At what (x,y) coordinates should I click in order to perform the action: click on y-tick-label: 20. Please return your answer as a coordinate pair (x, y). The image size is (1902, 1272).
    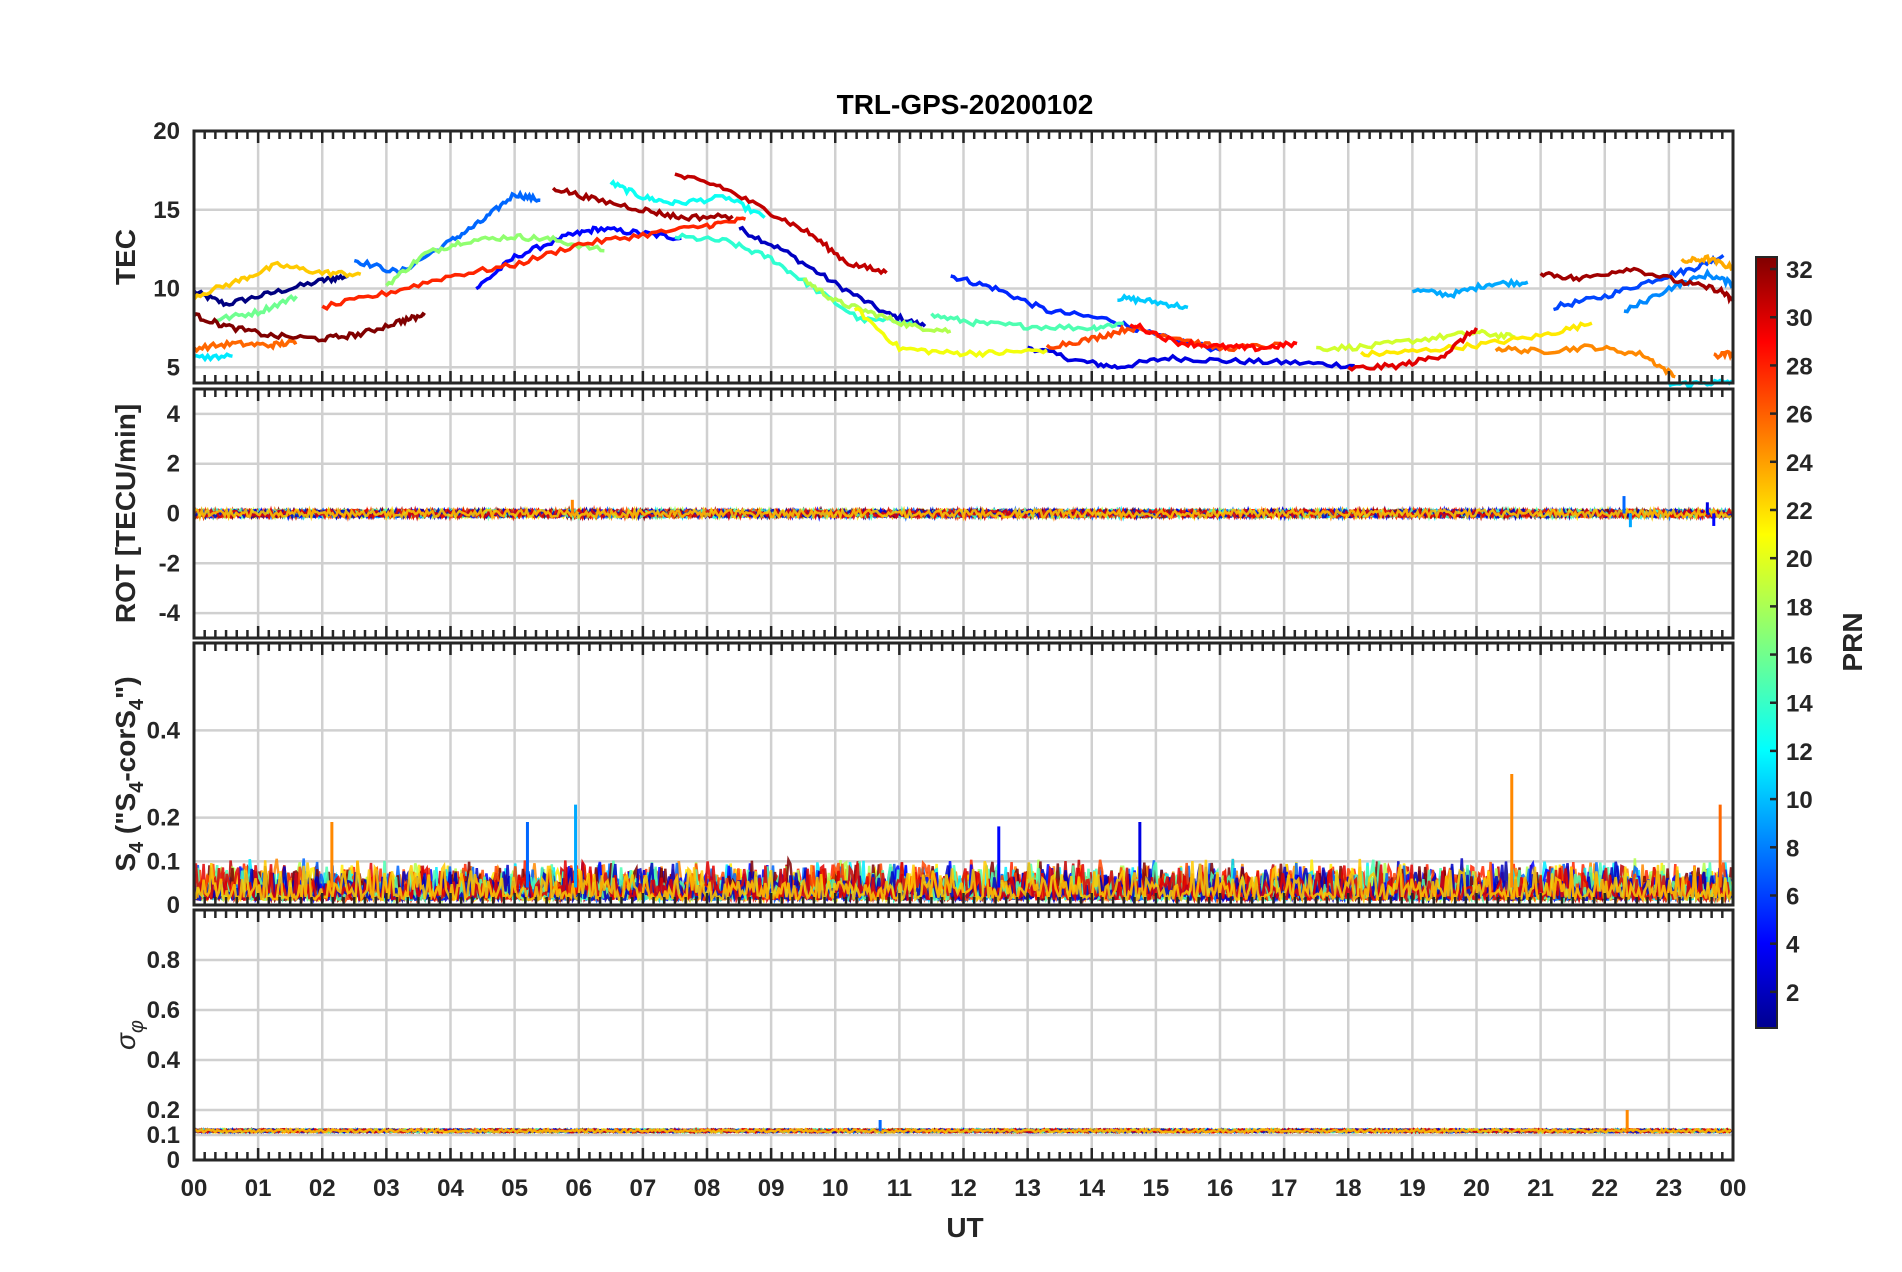
    Looking at the image, I should click on (166, 131).